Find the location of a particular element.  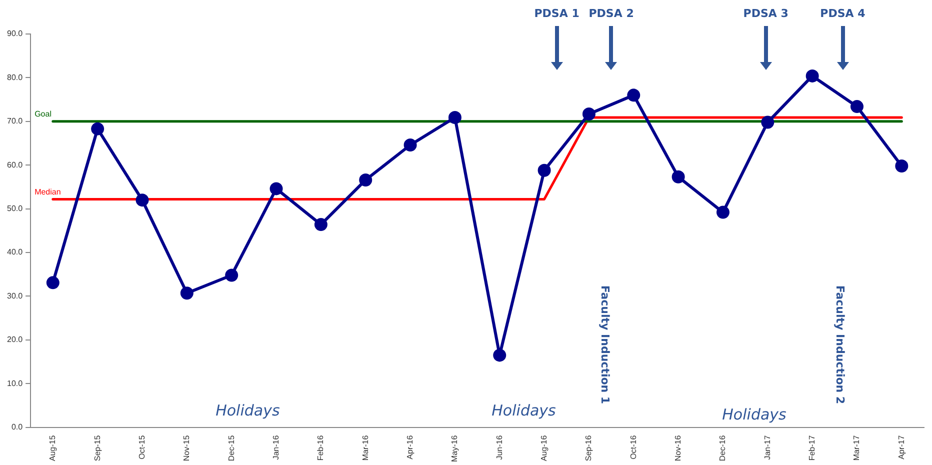

x-tick-label: Jun-16 is located at coordinates (499, 447).